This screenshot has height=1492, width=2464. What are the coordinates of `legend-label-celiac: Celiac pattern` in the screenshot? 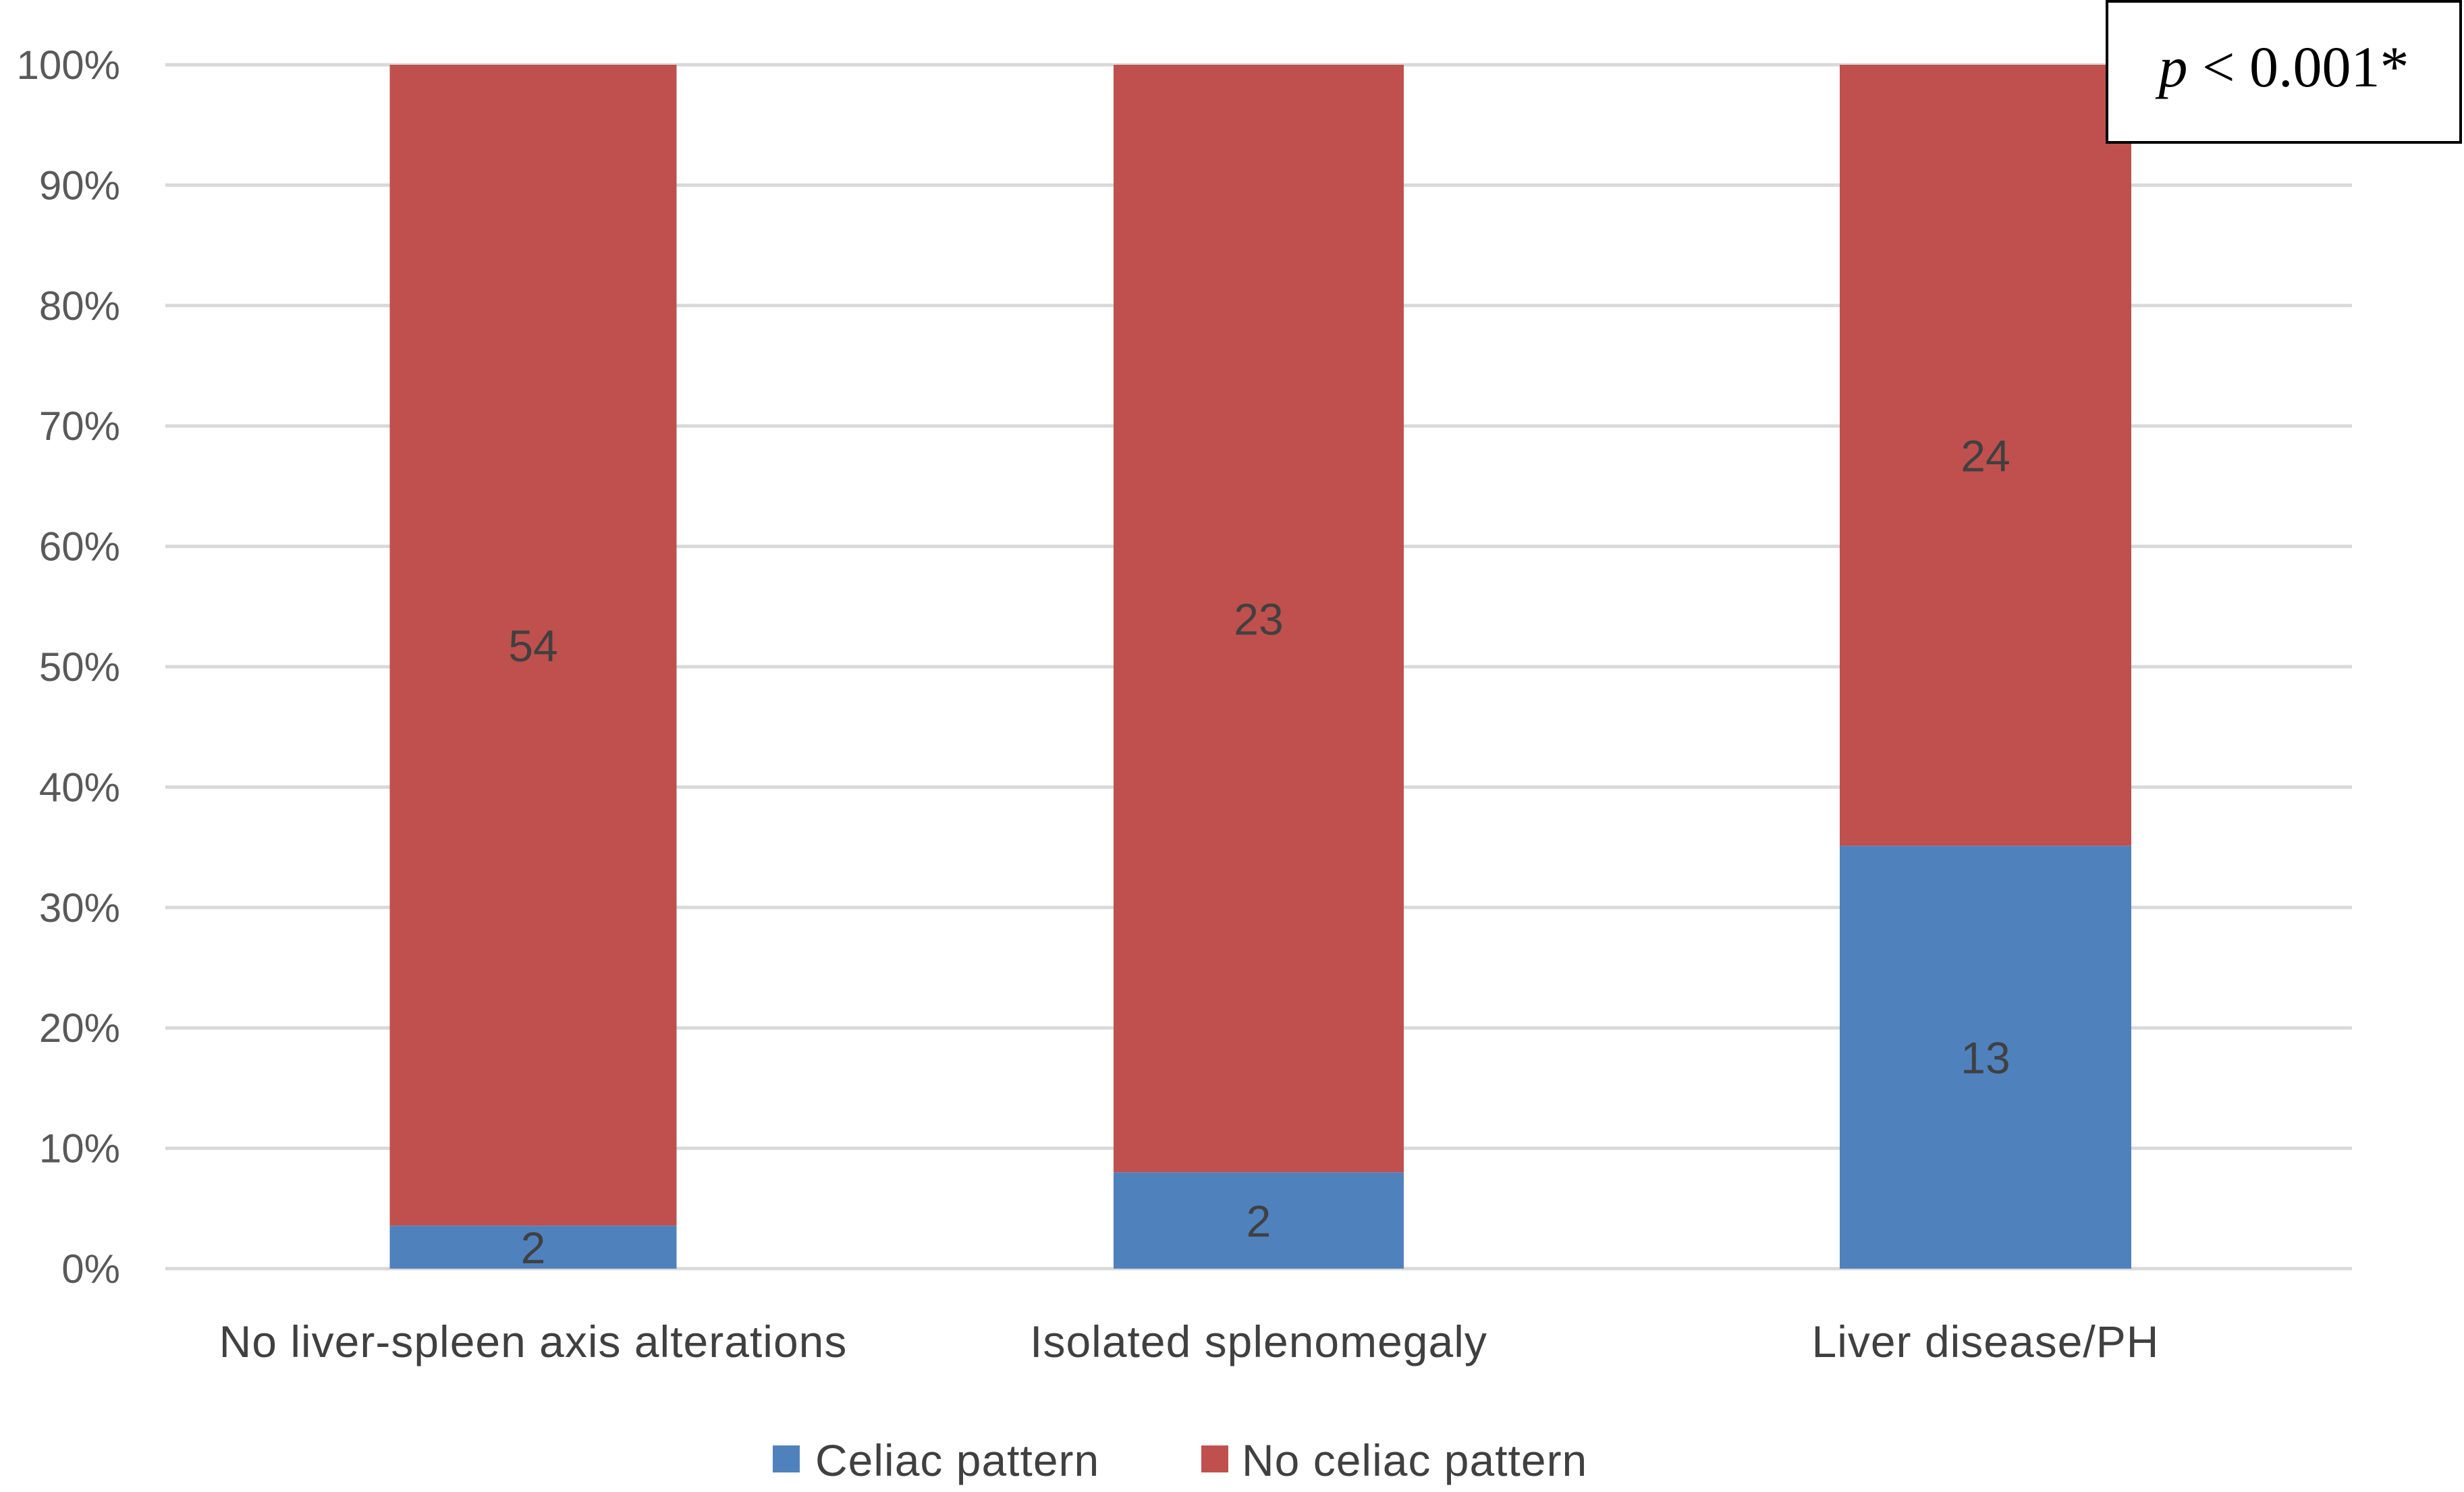 It's located at (957, 1460).